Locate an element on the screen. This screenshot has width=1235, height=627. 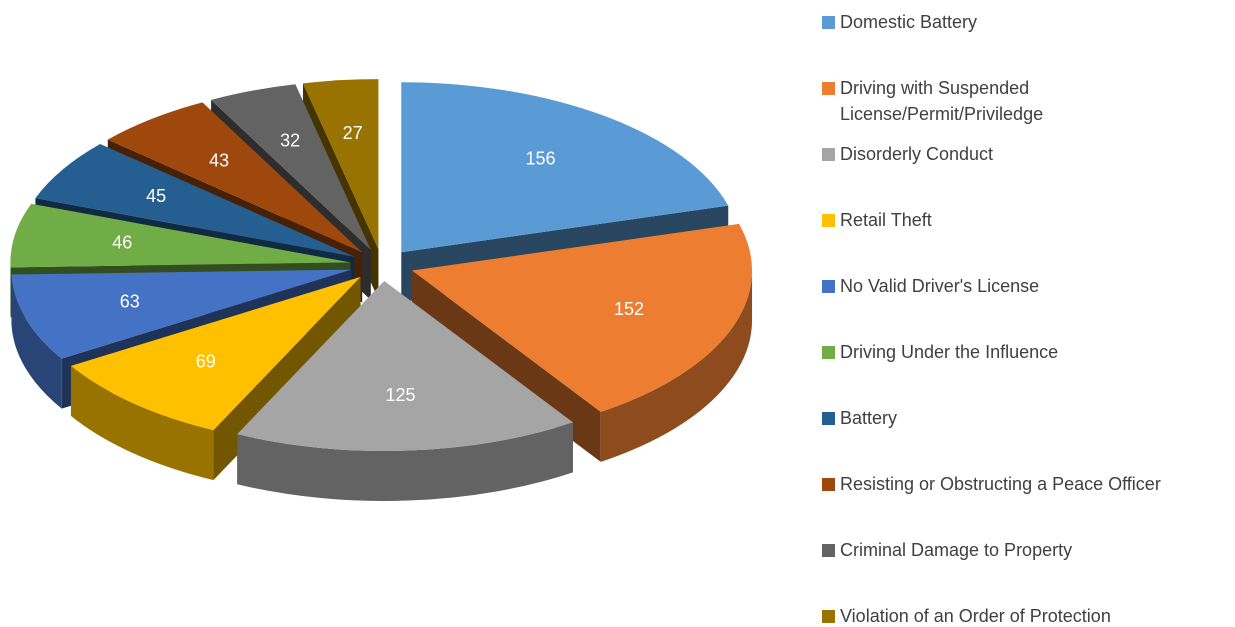
legend-item: Resisting or Obstructing a Peace Officer is located at coordinates (1022, 484).